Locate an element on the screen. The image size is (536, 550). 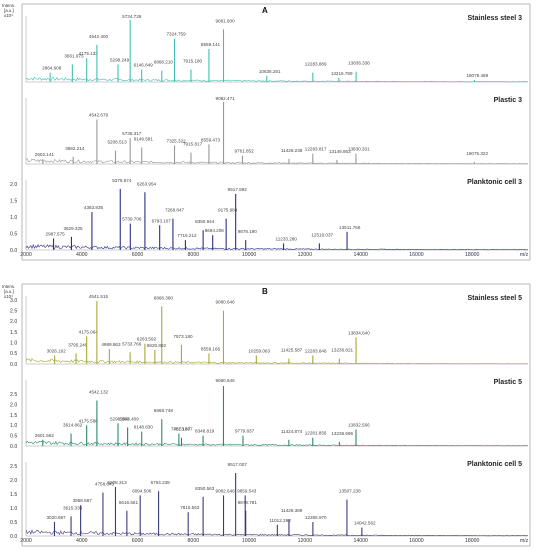
peak-label: 4542.400 is located at coordinates (99, 36).